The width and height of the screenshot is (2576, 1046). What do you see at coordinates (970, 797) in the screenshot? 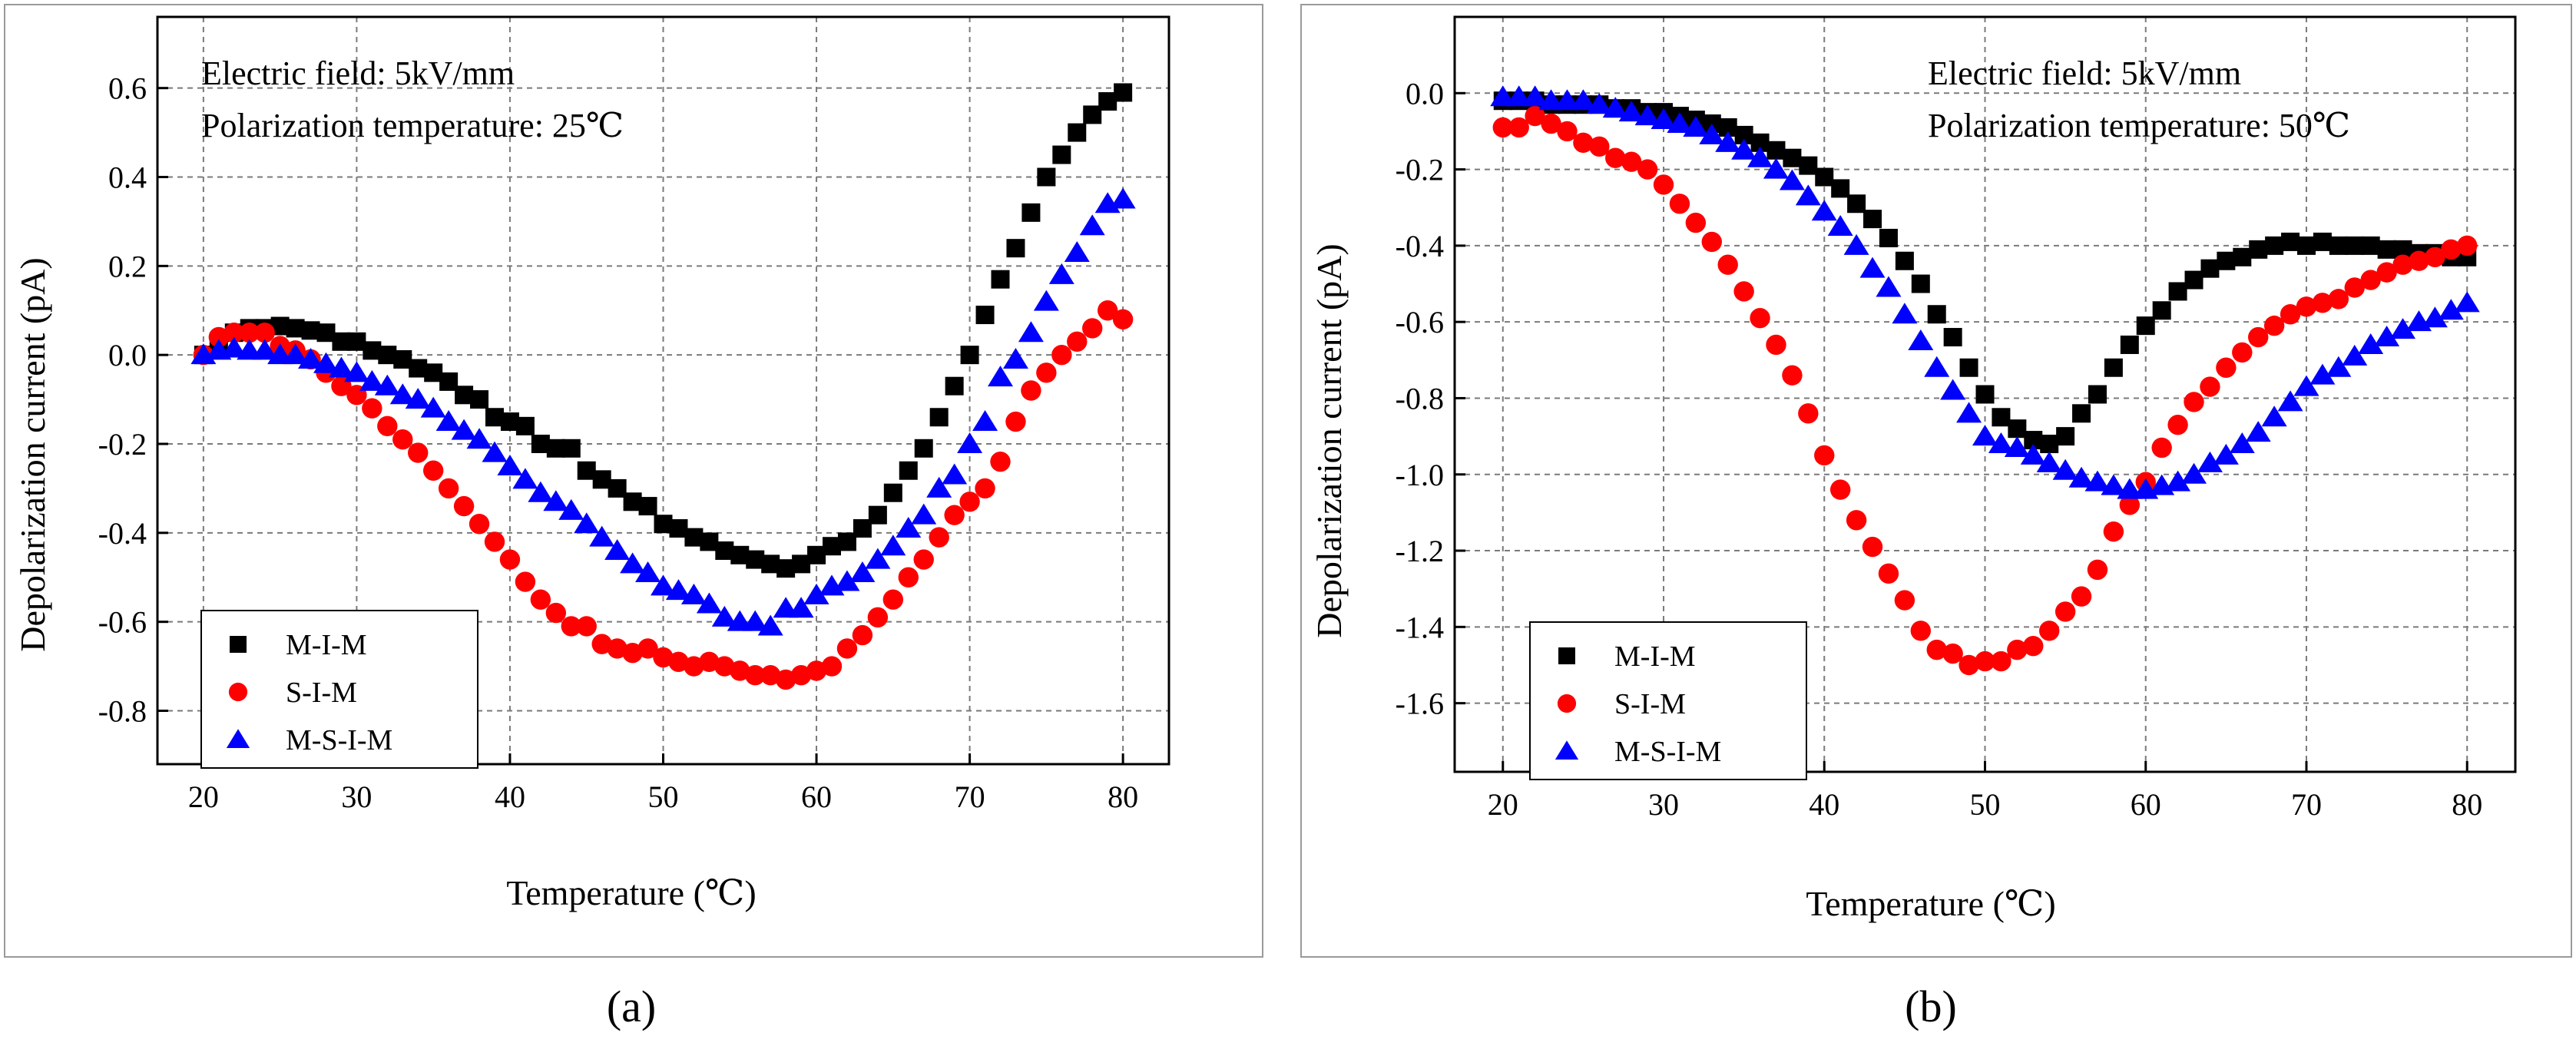
I see `panel-a-xtick-label-5: 70` at bounding box center [970, 797].